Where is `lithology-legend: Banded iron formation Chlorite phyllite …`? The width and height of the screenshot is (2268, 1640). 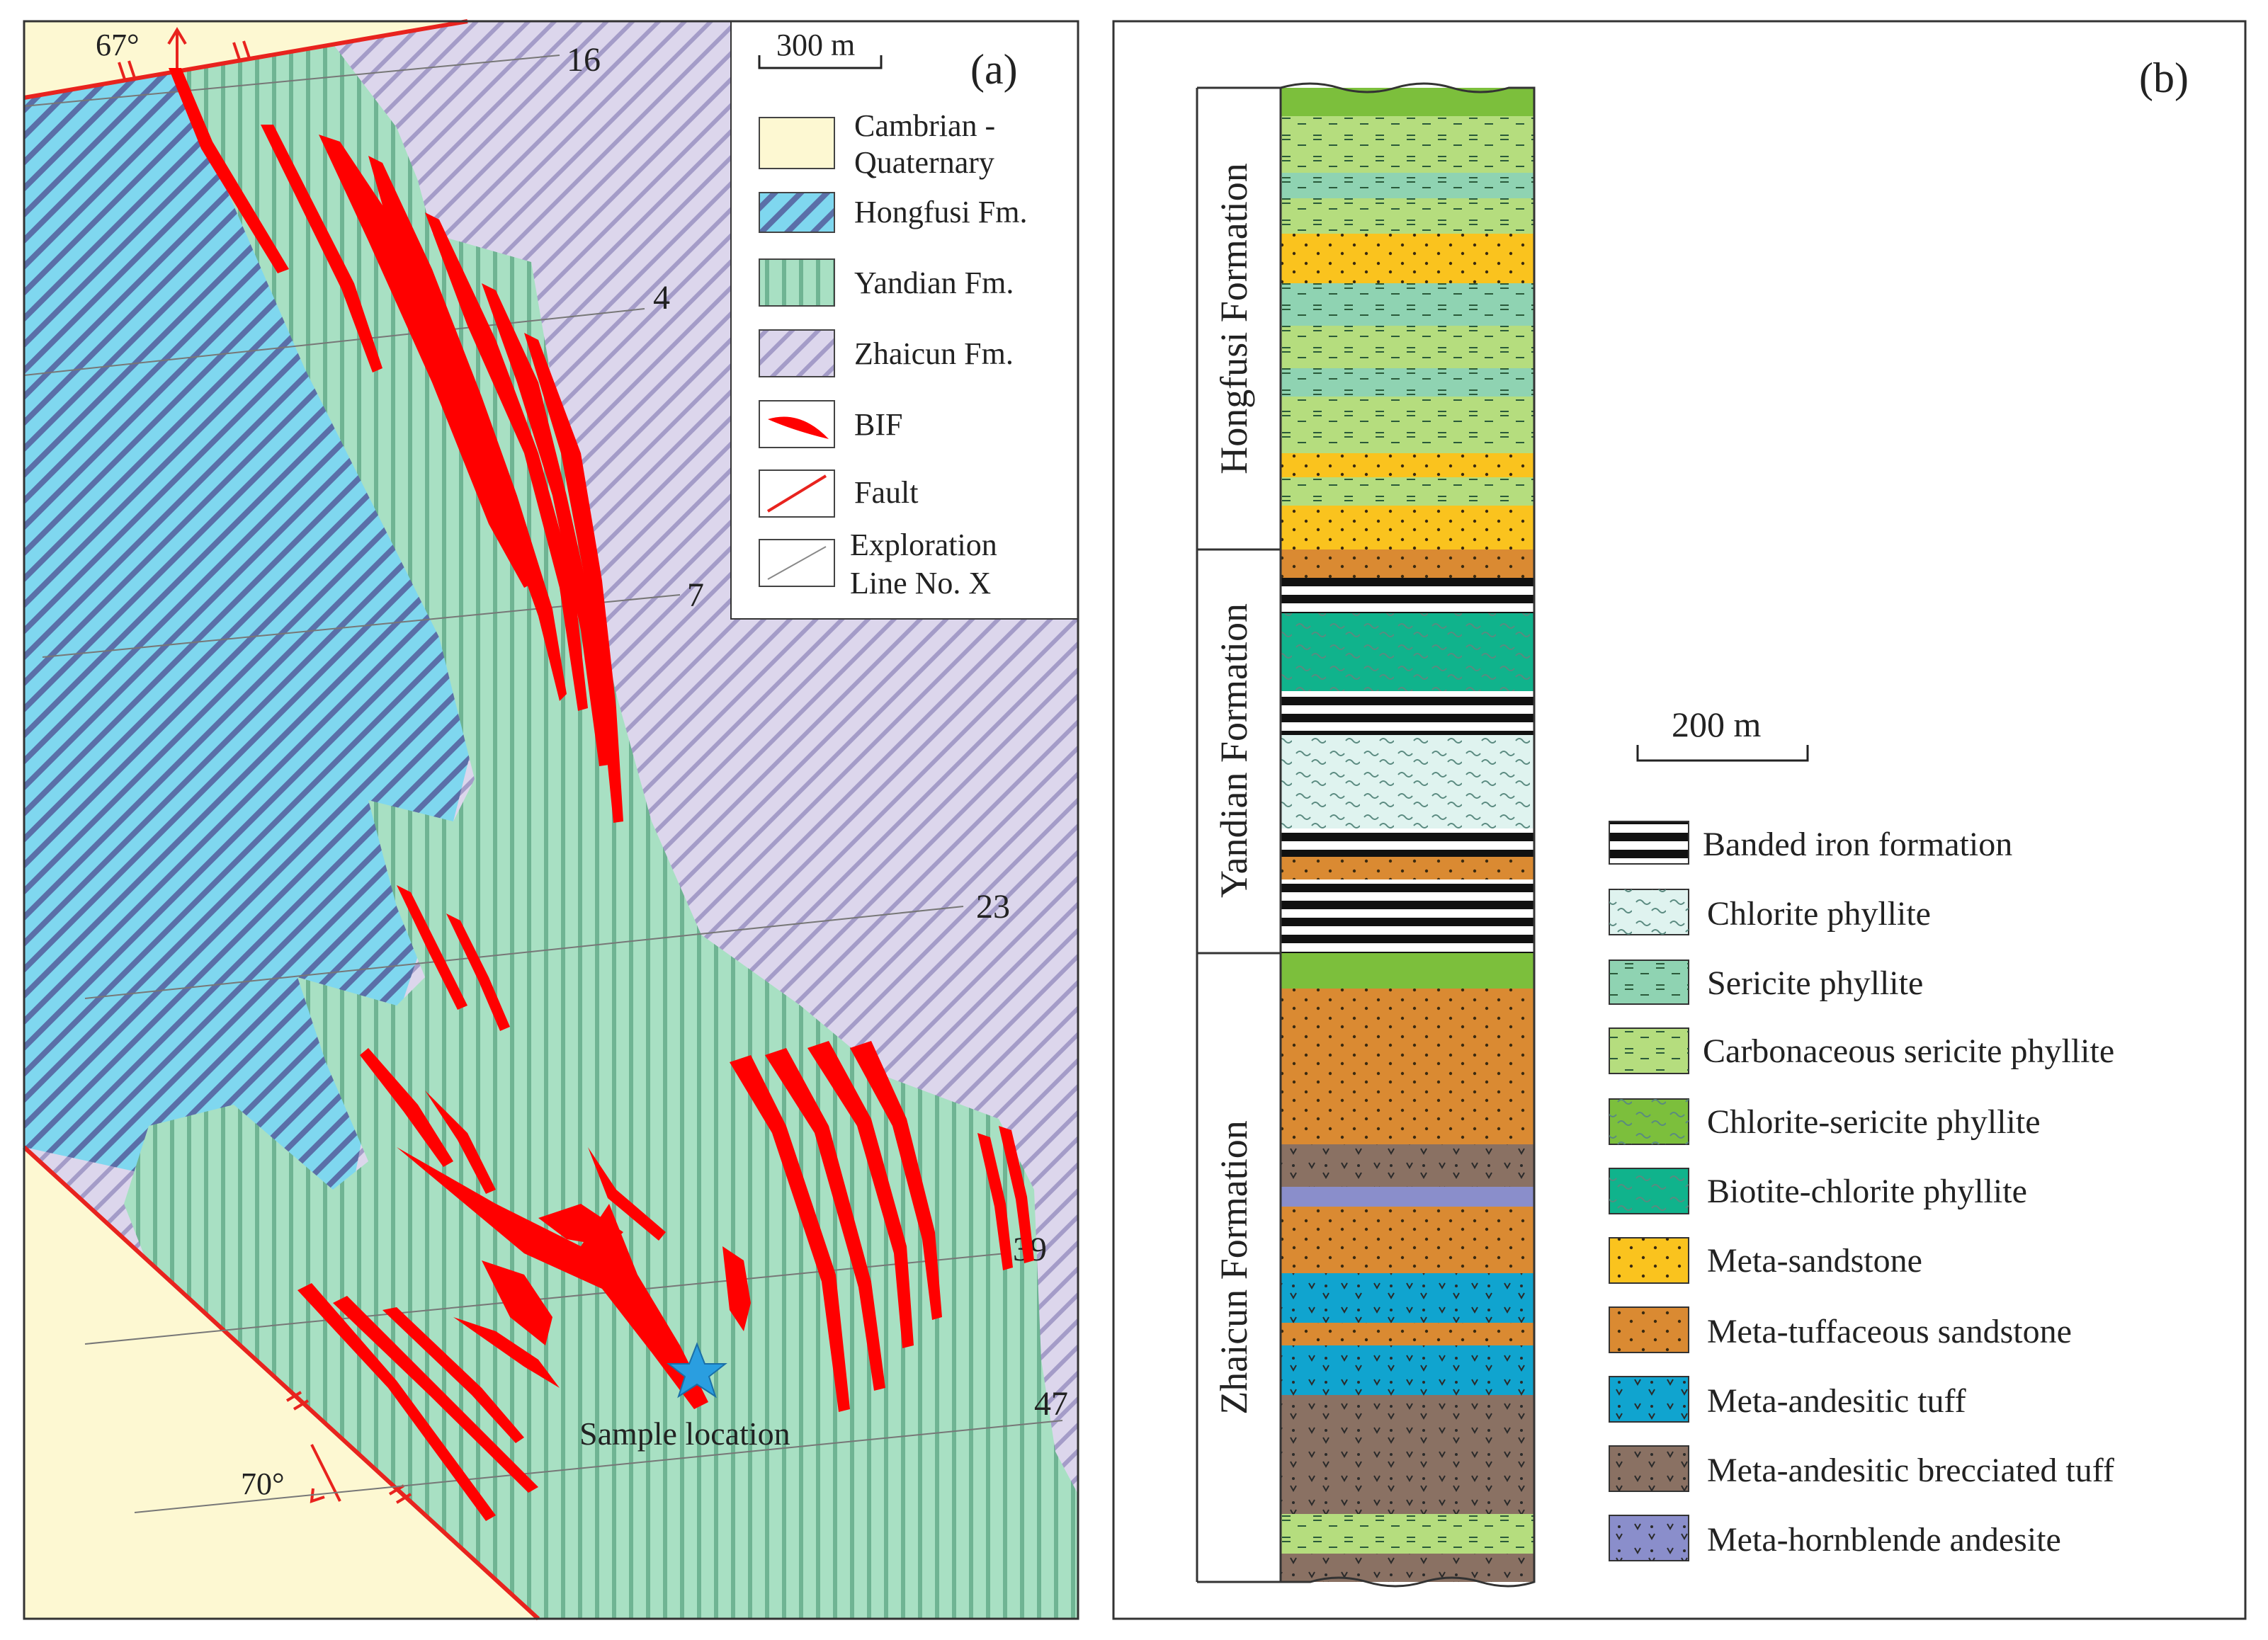
lithology-legend: Banded iron formation Chlorite phyllite … is located at coordinates (1861, 1191).